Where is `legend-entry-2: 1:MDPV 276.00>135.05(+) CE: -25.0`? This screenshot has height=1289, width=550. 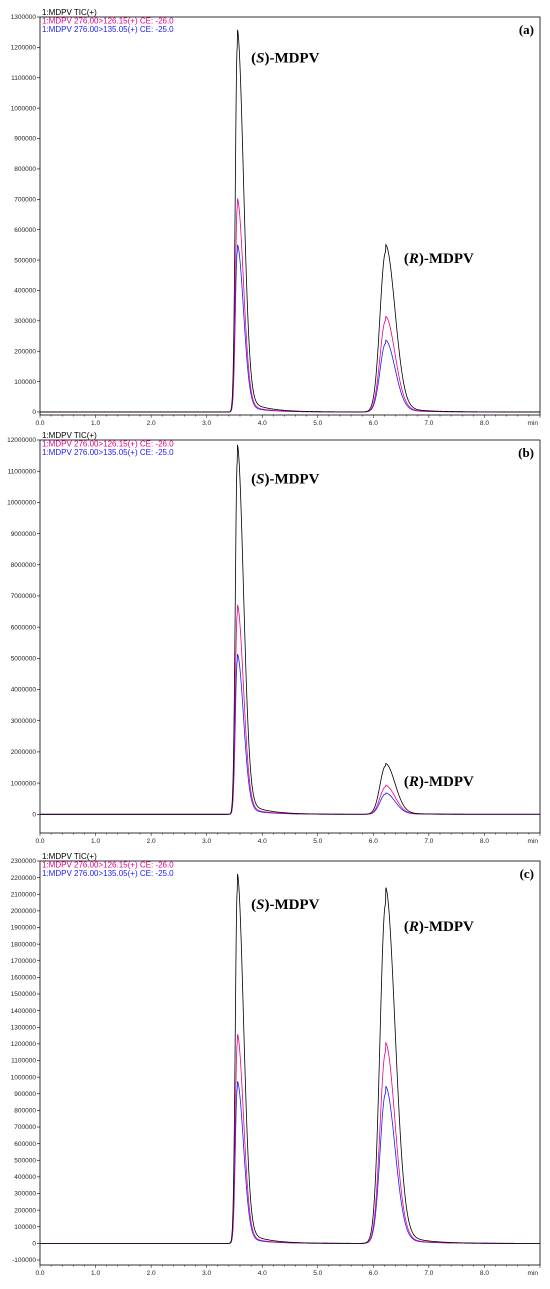 legend-entry-2: 1:MDPV 276.00>135.05(+) CE: -25.0 is located at coordinates (108, 29).